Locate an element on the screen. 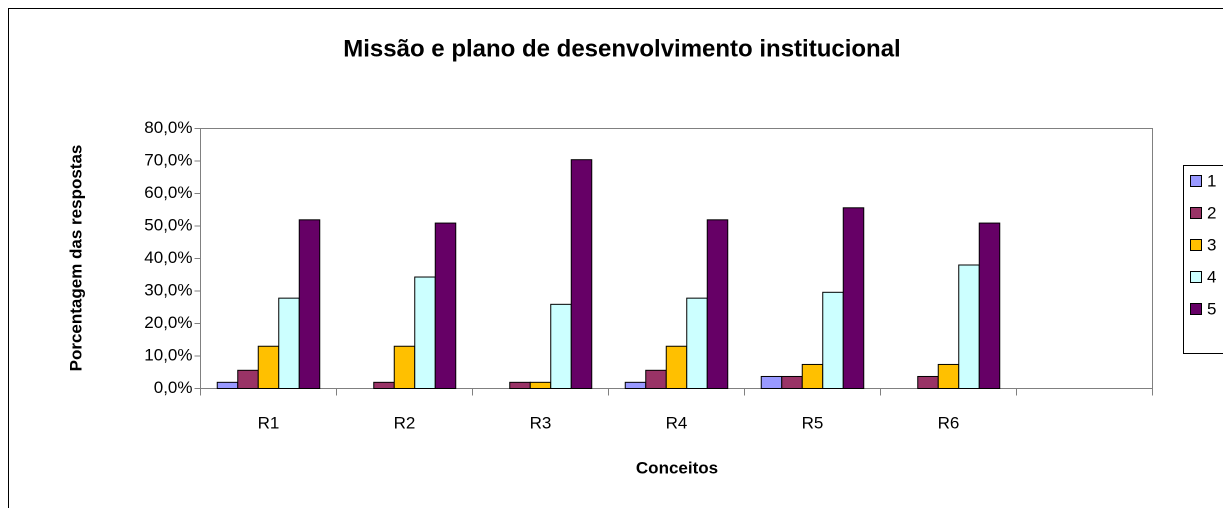 The height and width of the screenshot is (508, 1223). legend-label: 2 is located at coordinates (1211, 212).